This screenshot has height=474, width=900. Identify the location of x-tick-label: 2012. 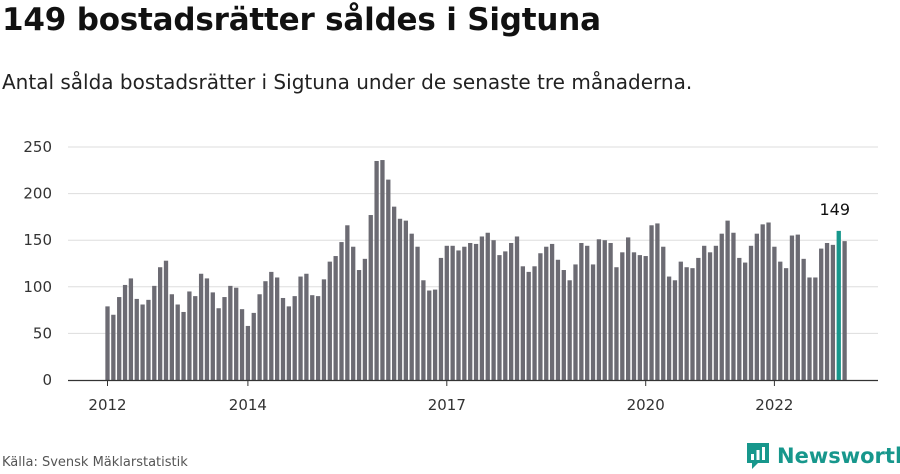
(107, 405).